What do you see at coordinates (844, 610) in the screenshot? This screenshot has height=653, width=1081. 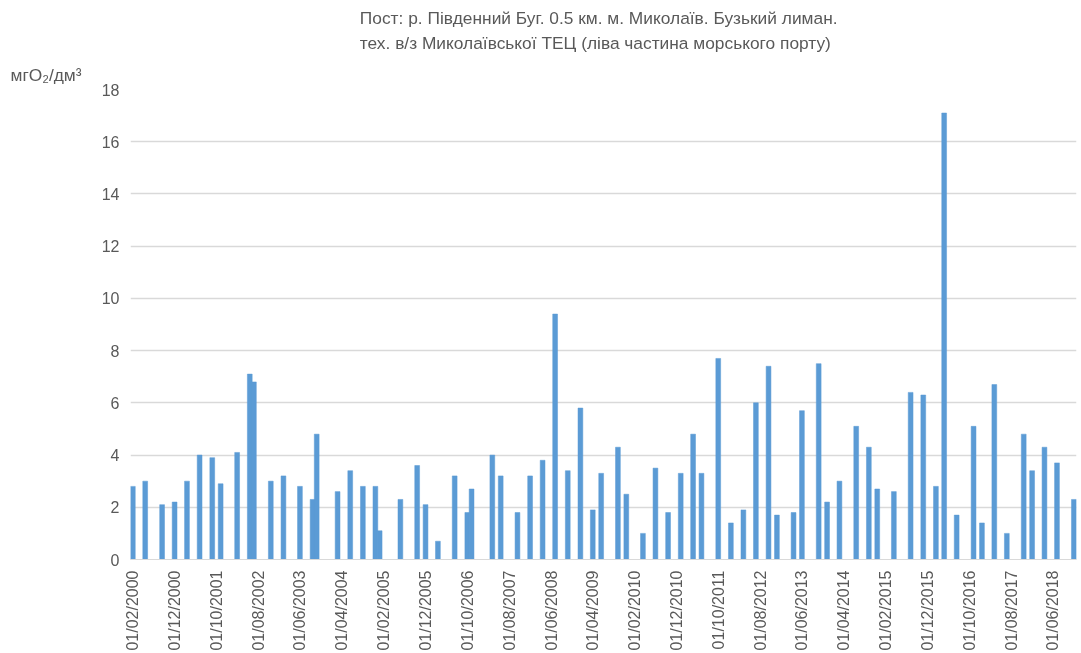 I see `x-tick-label: 01/04/2014` at bounding box center [844, 610].